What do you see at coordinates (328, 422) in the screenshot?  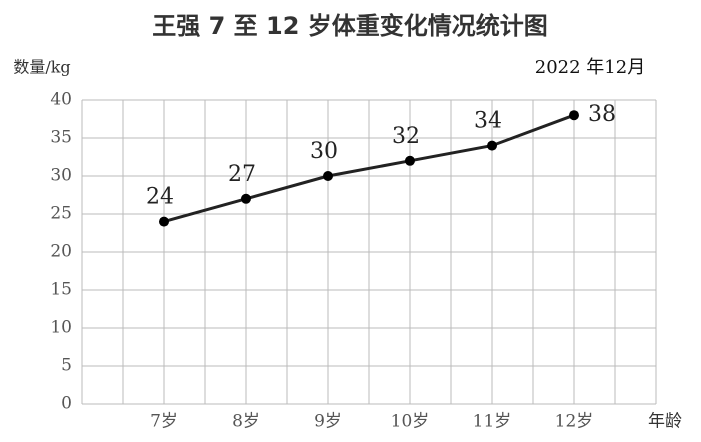 I see `x-tick-label: 9岁` at bounding box center [328, 422].